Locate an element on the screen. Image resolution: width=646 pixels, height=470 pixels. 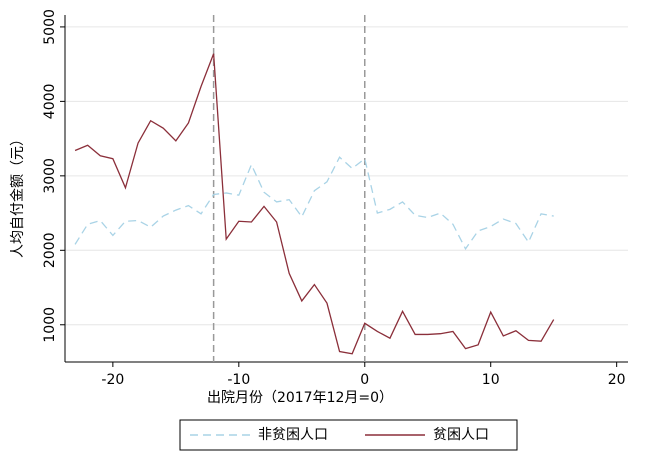
y-tick-label: 4000 is located at coordinates (50, 102).